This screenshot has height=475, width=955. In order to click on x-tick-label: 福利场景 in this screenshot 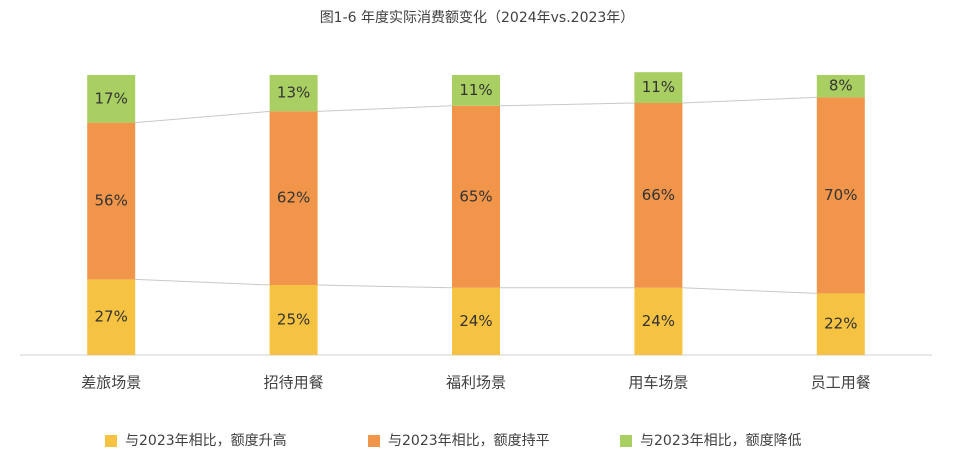, I will do `click(476, 383)`.